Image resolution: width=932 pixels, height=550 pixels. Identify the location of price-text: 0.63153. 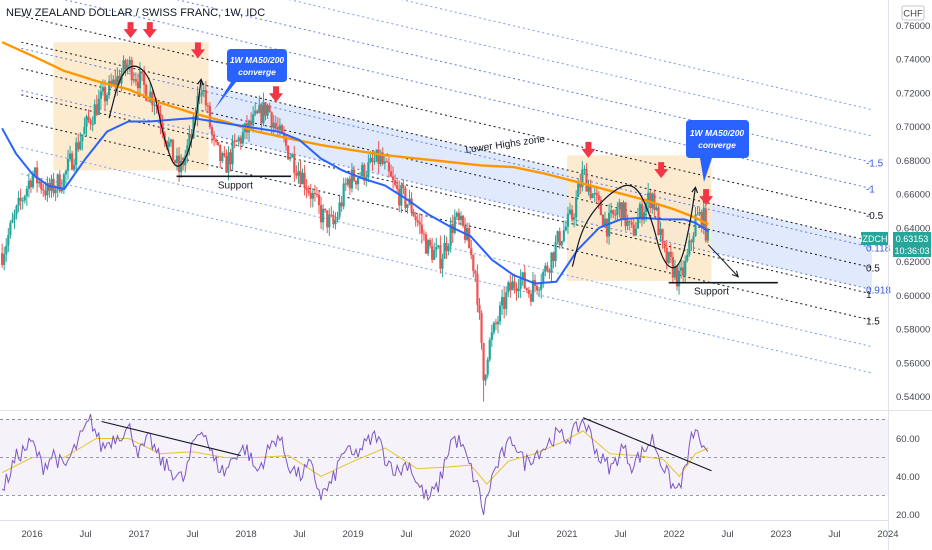
(912, 239).